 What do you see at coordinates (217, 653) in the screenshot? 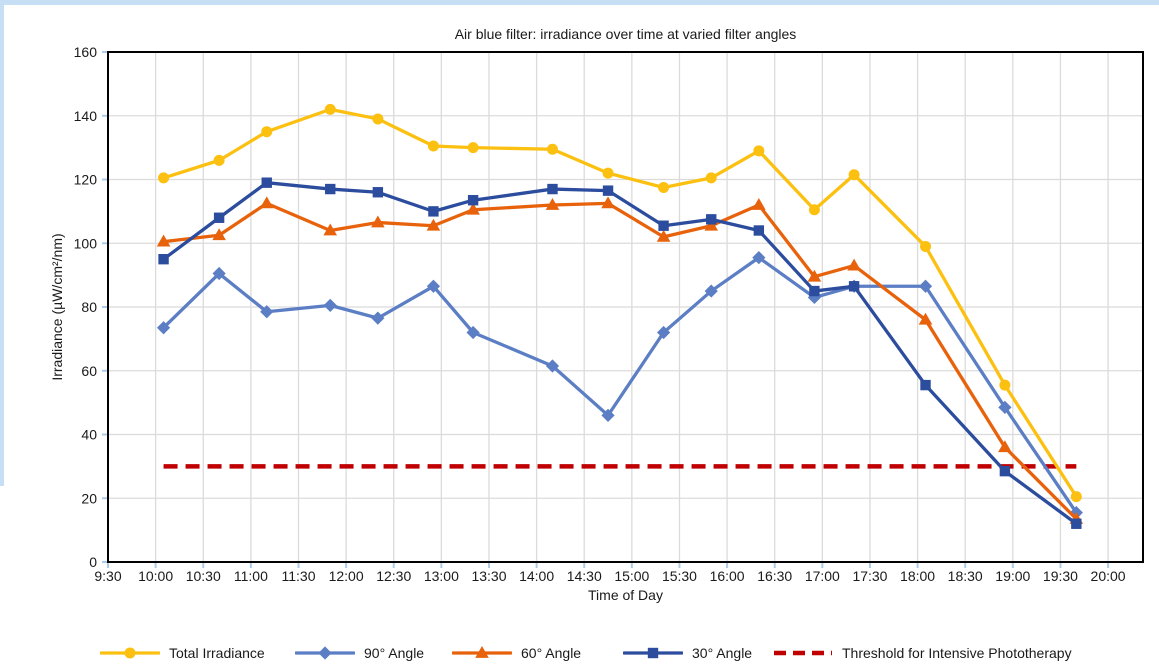
I see `legend-label: Total Irradiance` at bounding box center [217, 653].